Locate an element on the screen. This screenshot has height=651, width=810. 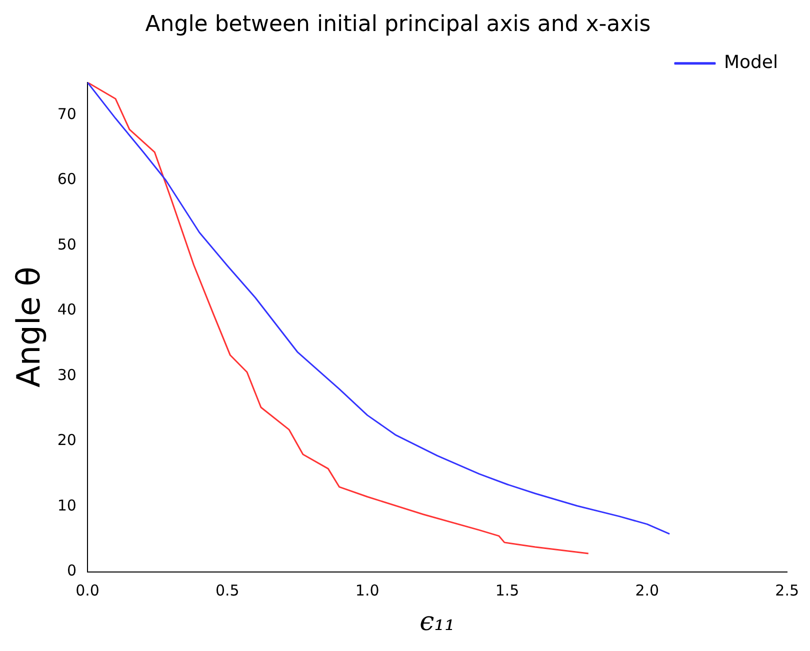
y-tick-label: 20 is located at coordinates (66, 440).